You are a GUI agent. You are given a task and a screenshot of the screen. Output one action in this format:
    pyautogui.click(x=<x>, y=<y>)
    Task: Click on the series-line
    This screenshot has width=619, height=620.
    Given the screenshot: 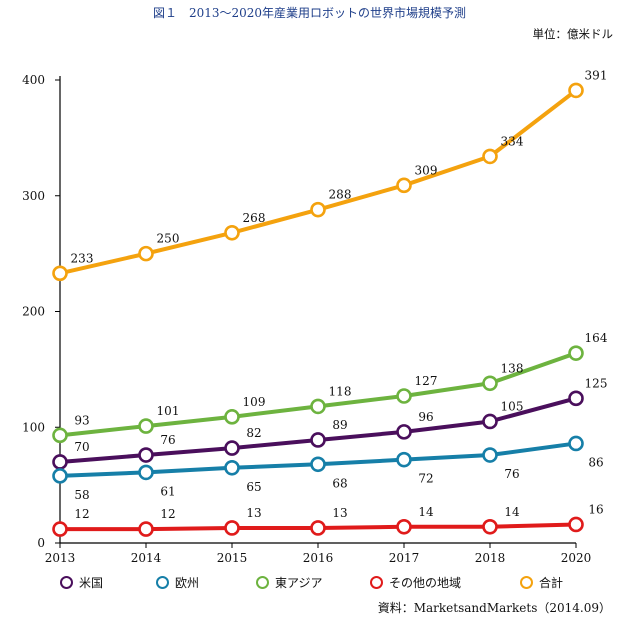 What is the action you would take?
    pyautogui.click(x=318, y=394)
    